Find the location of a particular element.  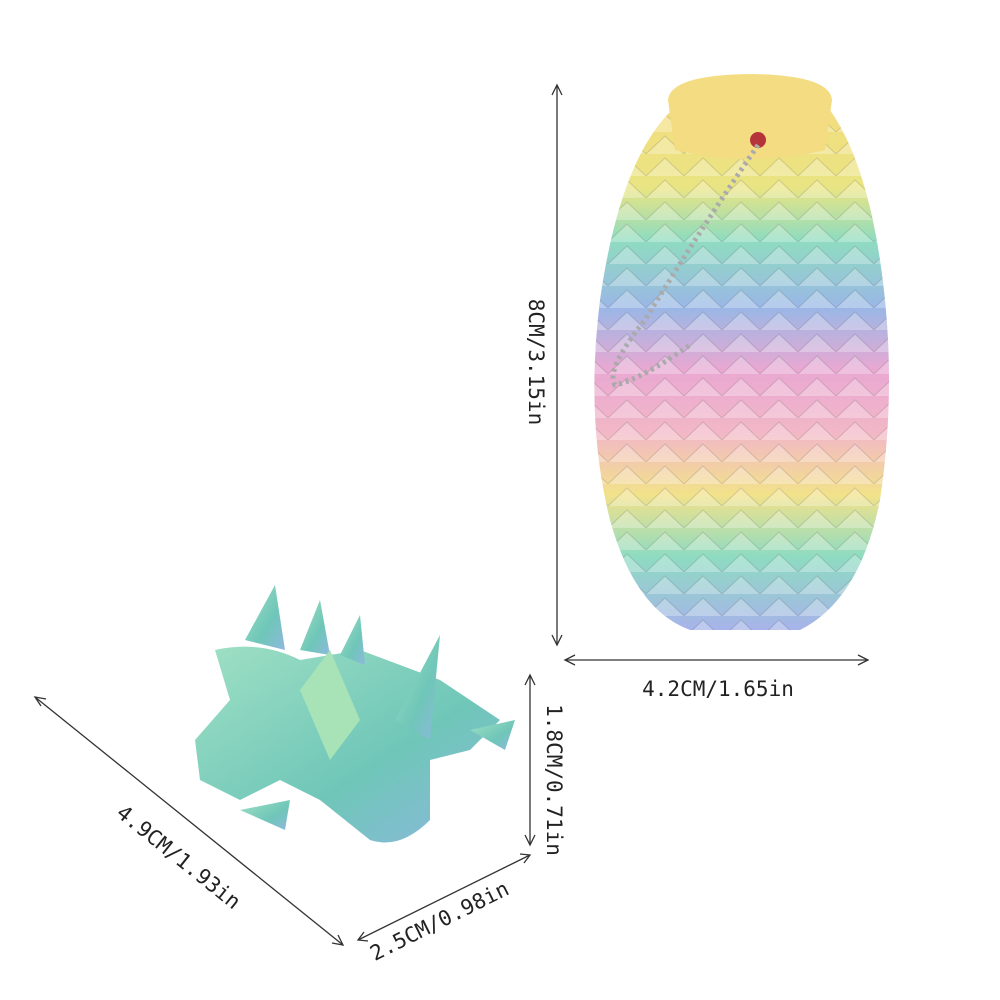

dragon-height-label: 1.8CM/0.71in is located at coordinates (554, 780).